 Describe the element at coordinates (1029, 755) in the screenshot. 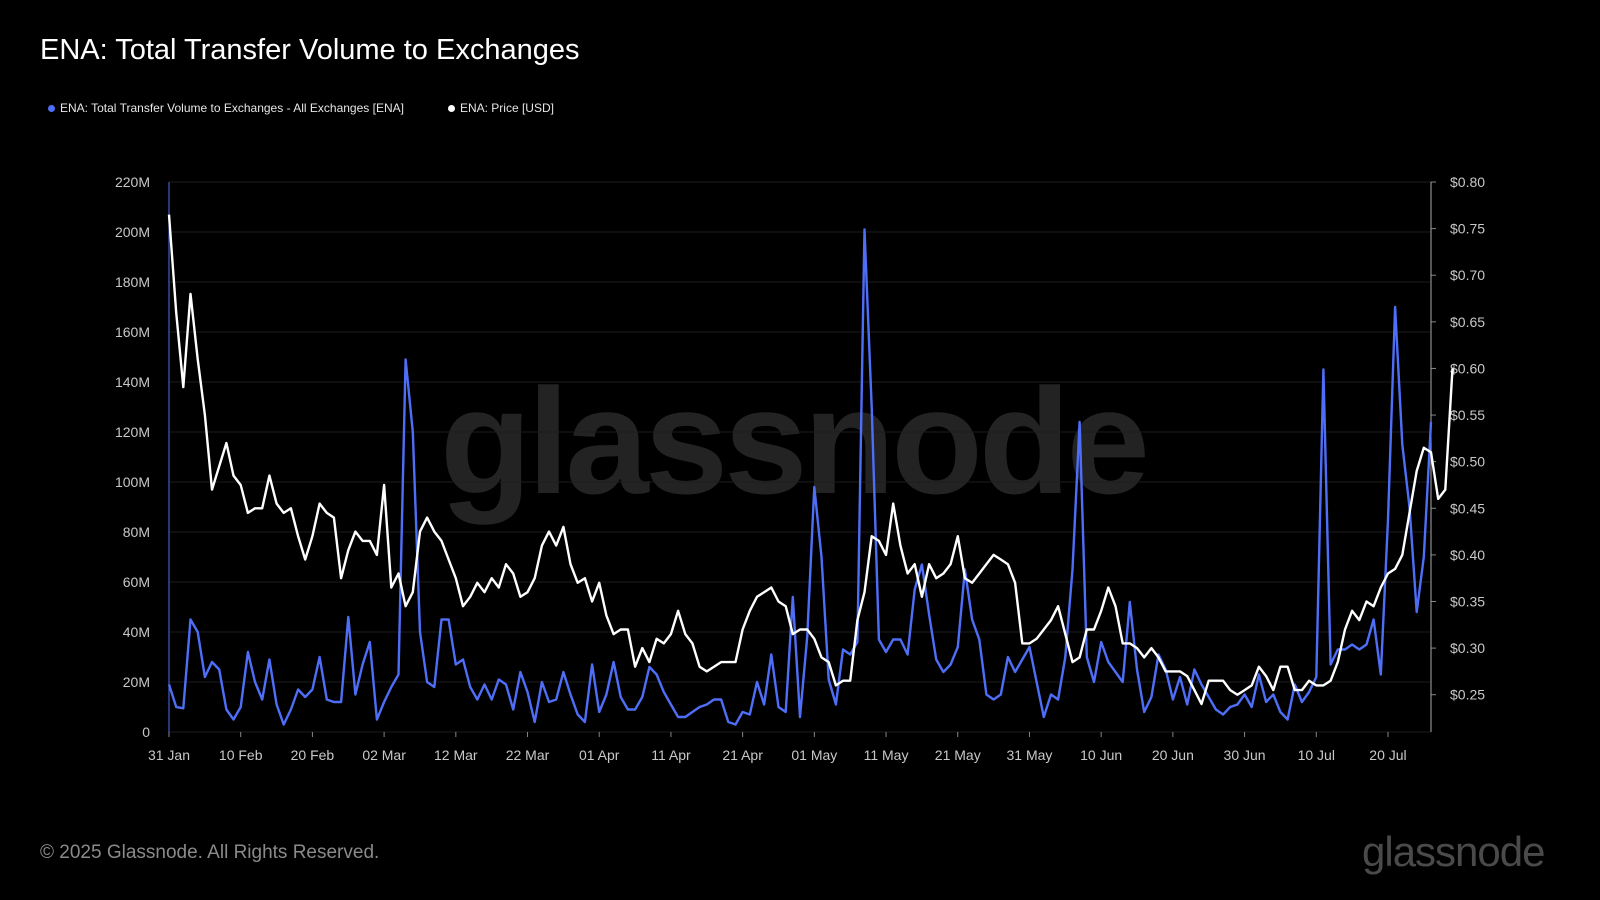

I see `x-tick-label: 31 May` at that location.